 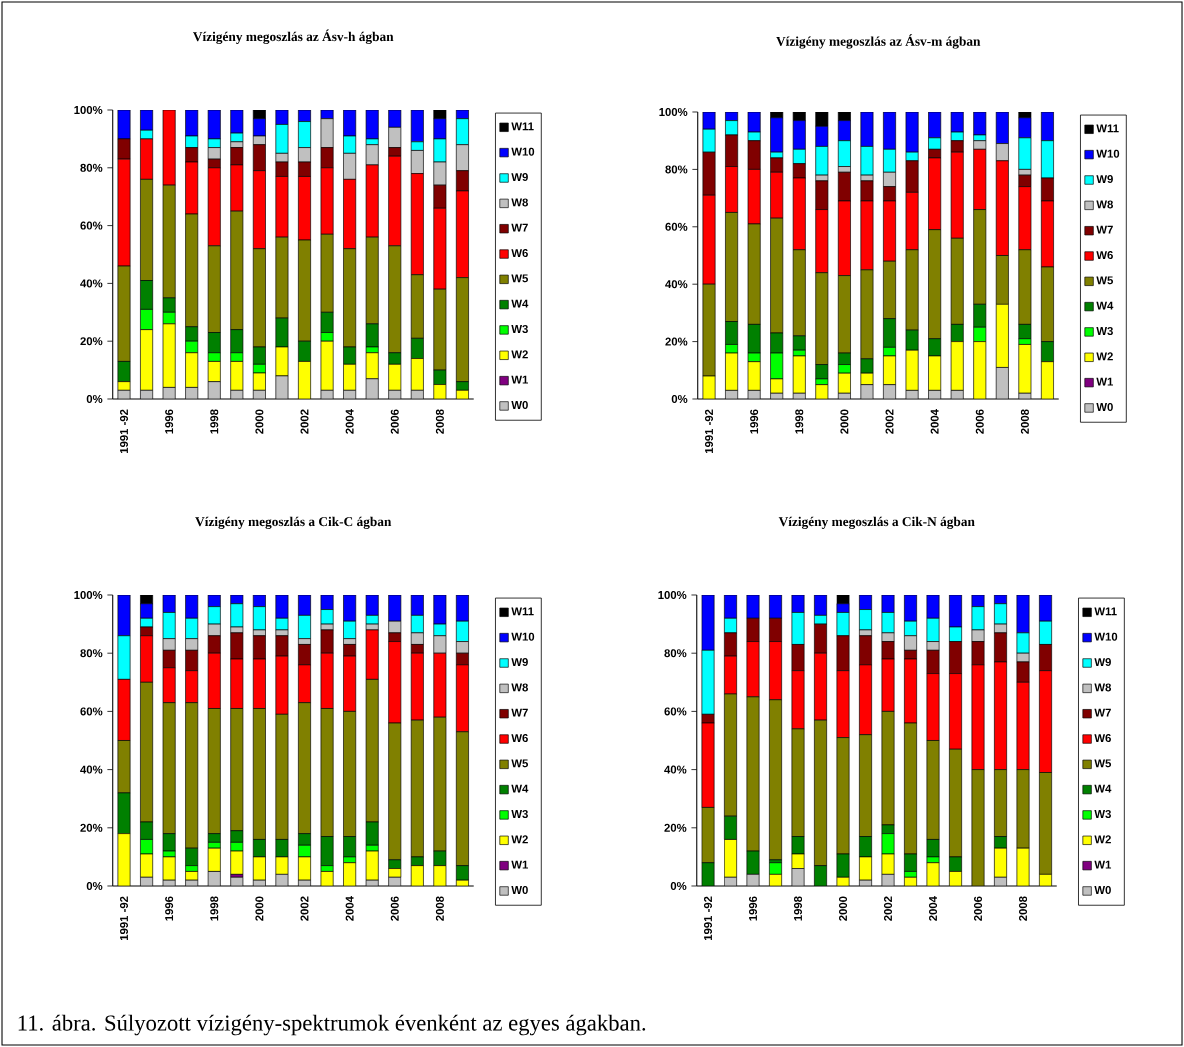 I want to click on chart-title: Vízigény megoszlás az Ásv-h ágban, so click(x=293, y=36).